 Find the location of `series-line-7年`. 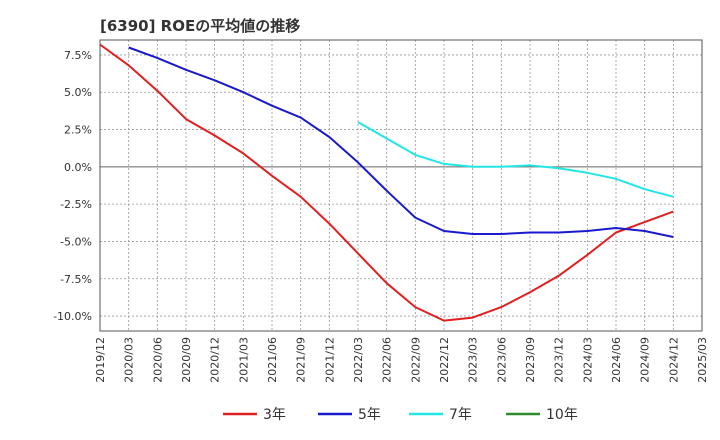

series-line-7年 is located at coordinates (515, 159).